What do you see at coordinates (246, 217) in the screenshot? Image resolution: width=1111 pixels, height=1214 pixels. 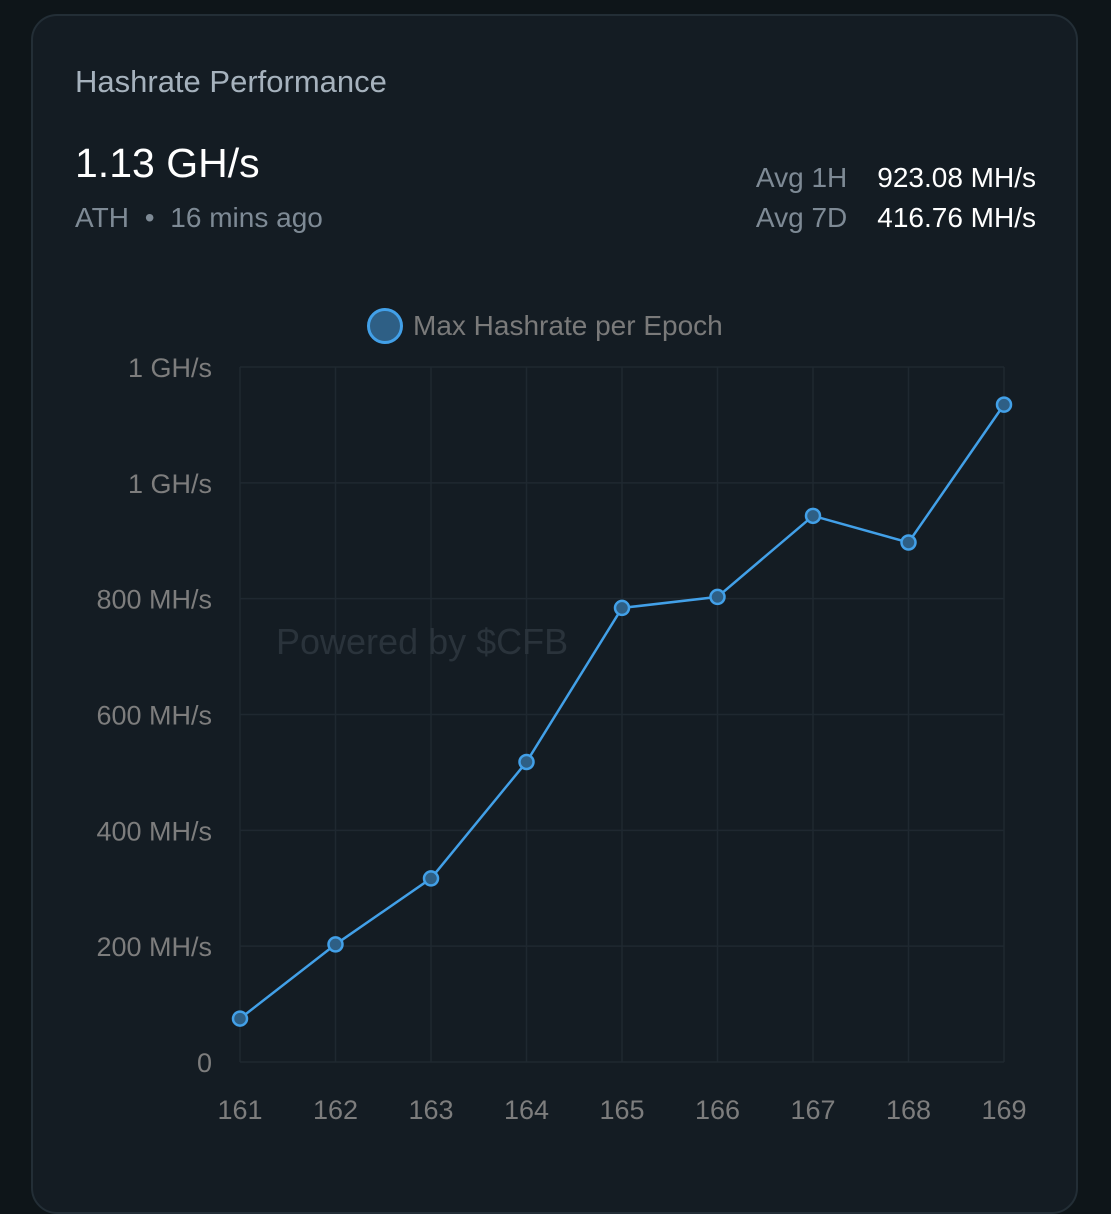 I see `ath-time: 16 mins ago` at bounding box center [246, 217].